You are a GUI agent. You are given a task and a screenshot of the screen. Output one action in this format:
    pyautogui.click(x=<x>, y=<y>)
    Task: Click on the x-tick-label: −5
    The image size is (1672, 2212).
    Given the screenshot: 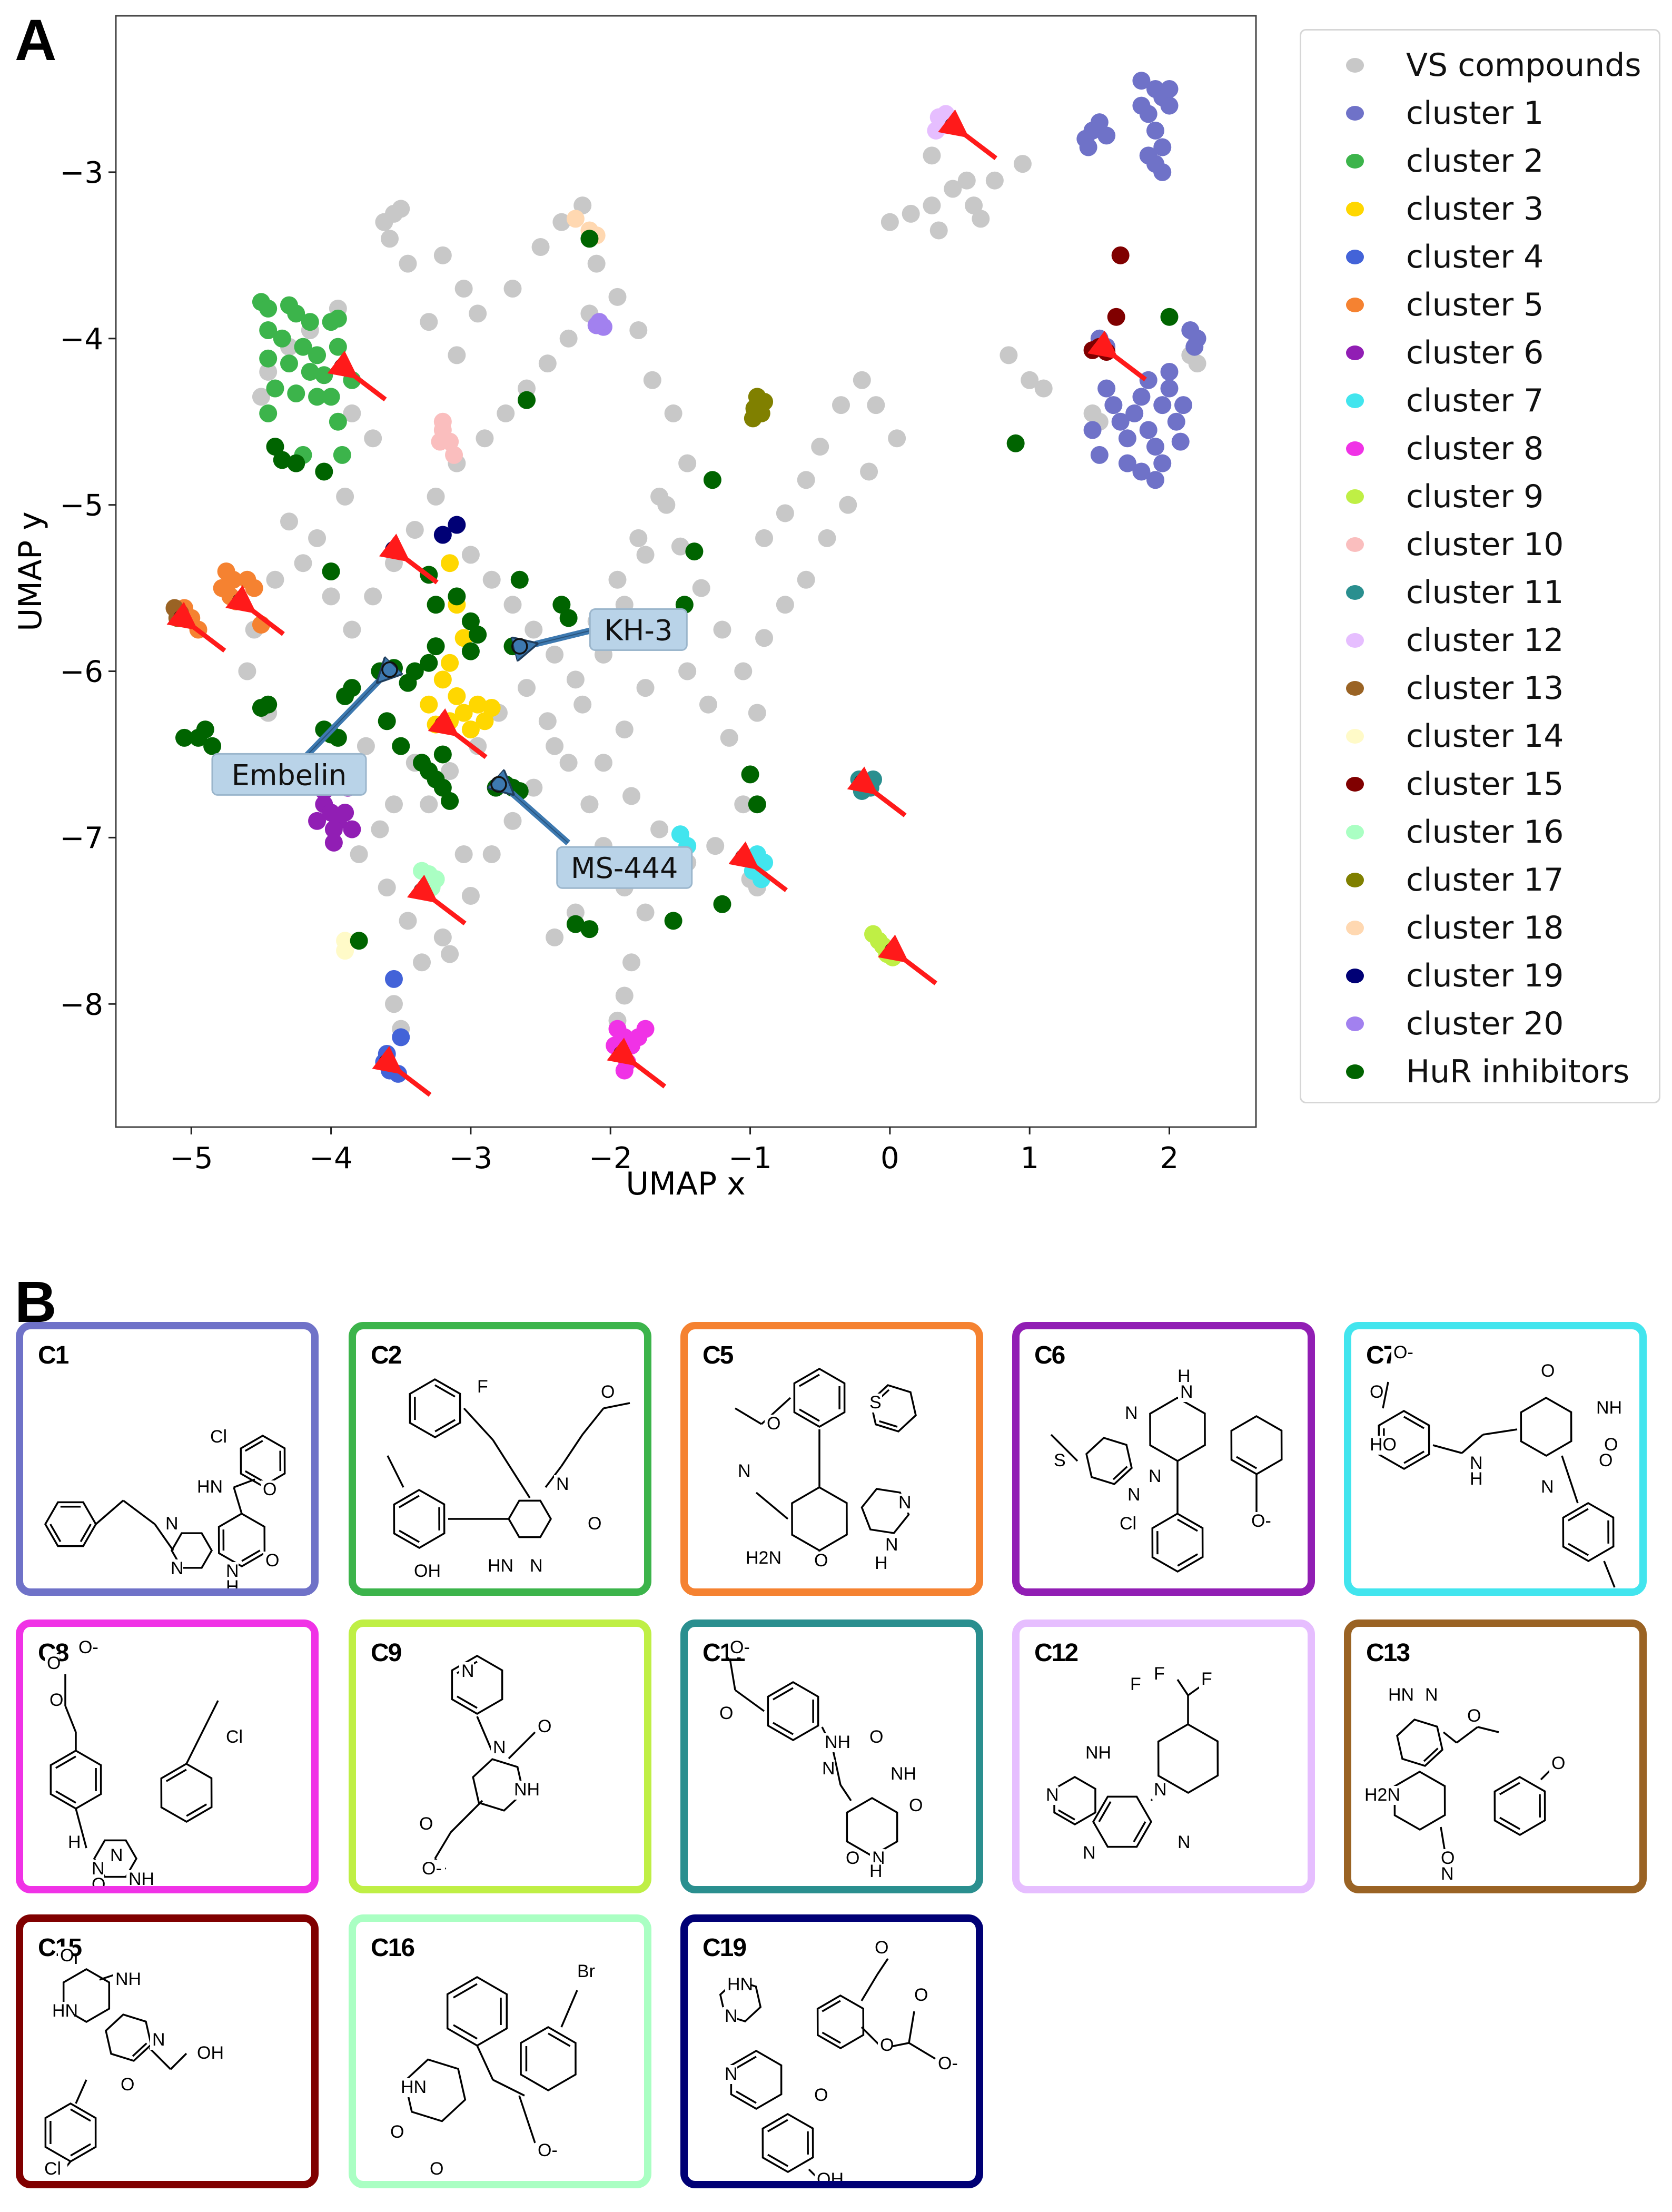 What is the action you would take?
    pyautogui.click(x=192, y=1158)
    